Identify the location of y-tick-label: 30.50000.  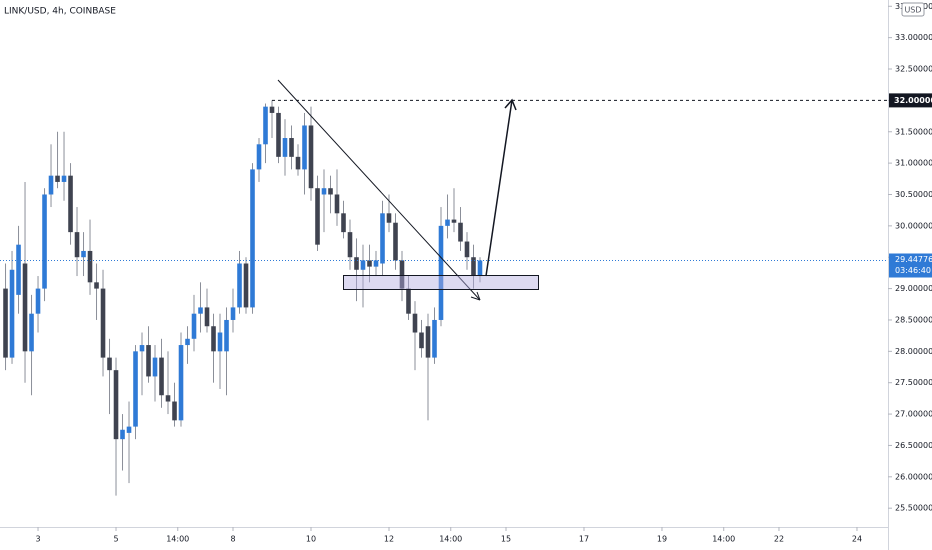
(913, 194).